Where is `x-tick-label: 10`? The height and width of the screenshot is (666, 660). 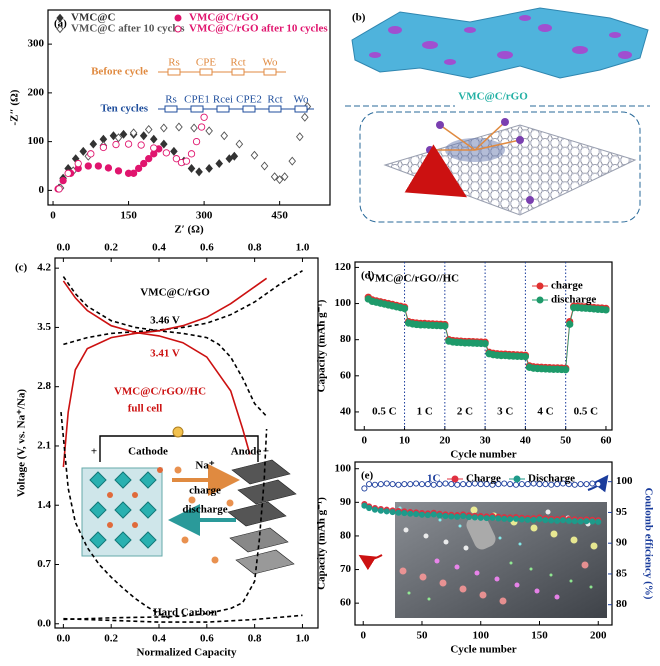 x-tick-label: 10 is located at coordinates (405, 441).